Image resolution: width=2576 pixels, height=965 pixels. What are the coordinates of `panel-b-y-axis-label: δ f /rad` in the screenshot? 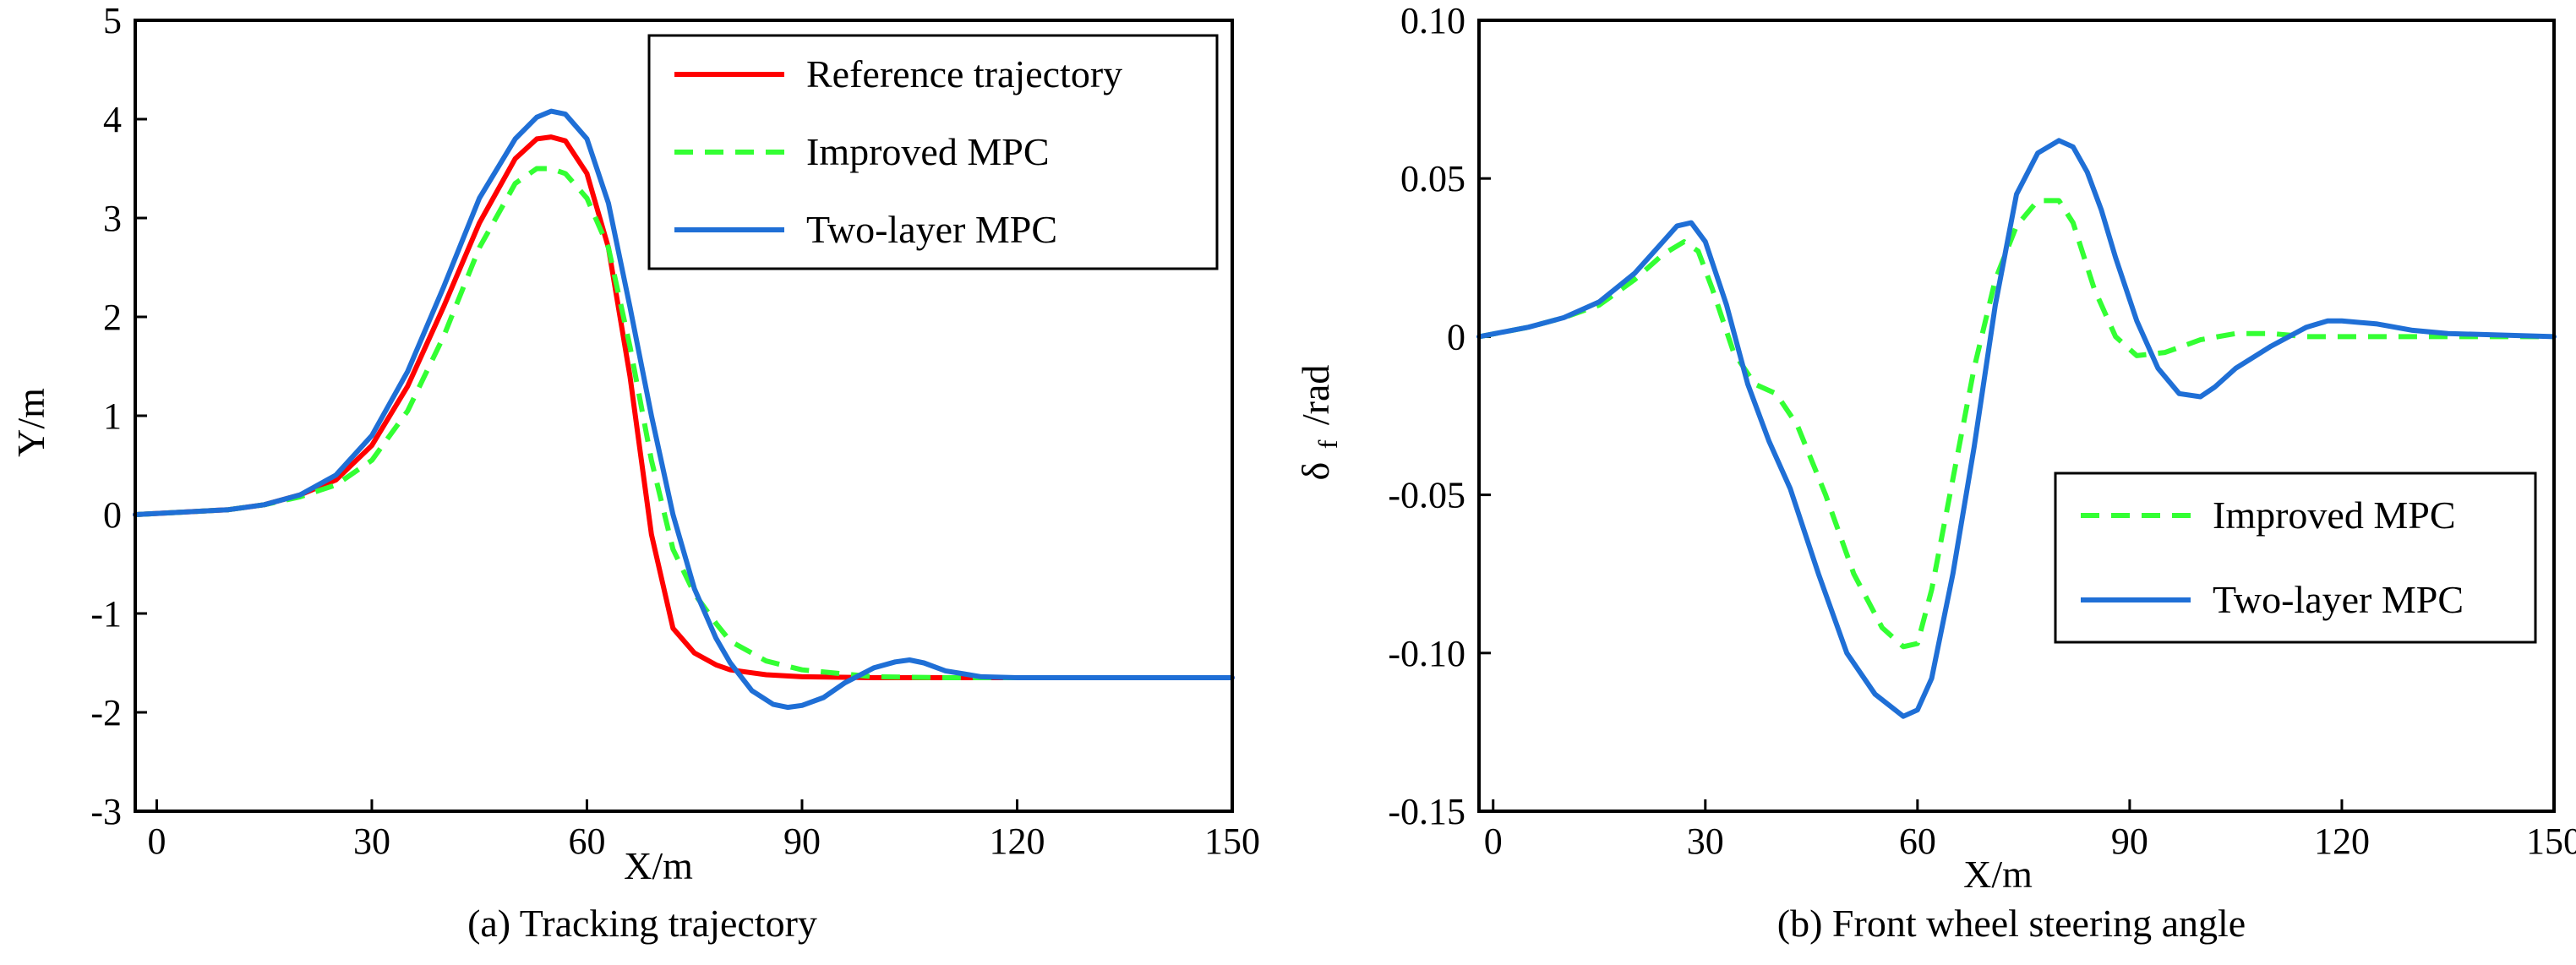 It's located at (1319, 423).